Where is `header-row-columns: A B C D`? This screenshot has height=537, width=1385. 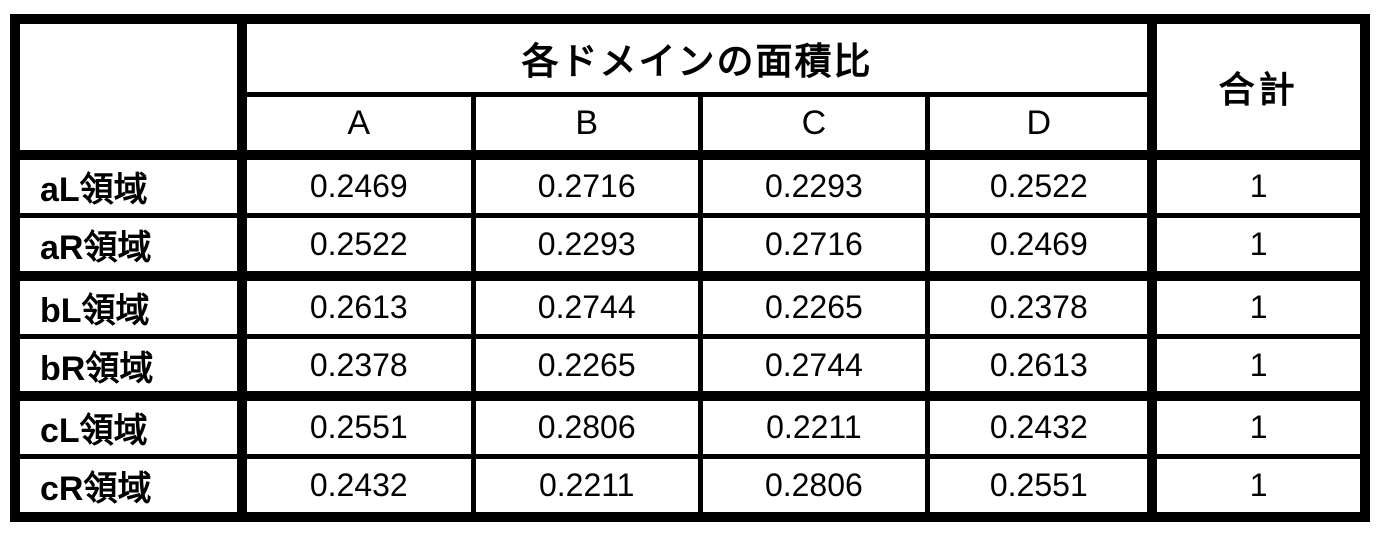 header-row-columns: A B C D is located at coordinates (690, 125).